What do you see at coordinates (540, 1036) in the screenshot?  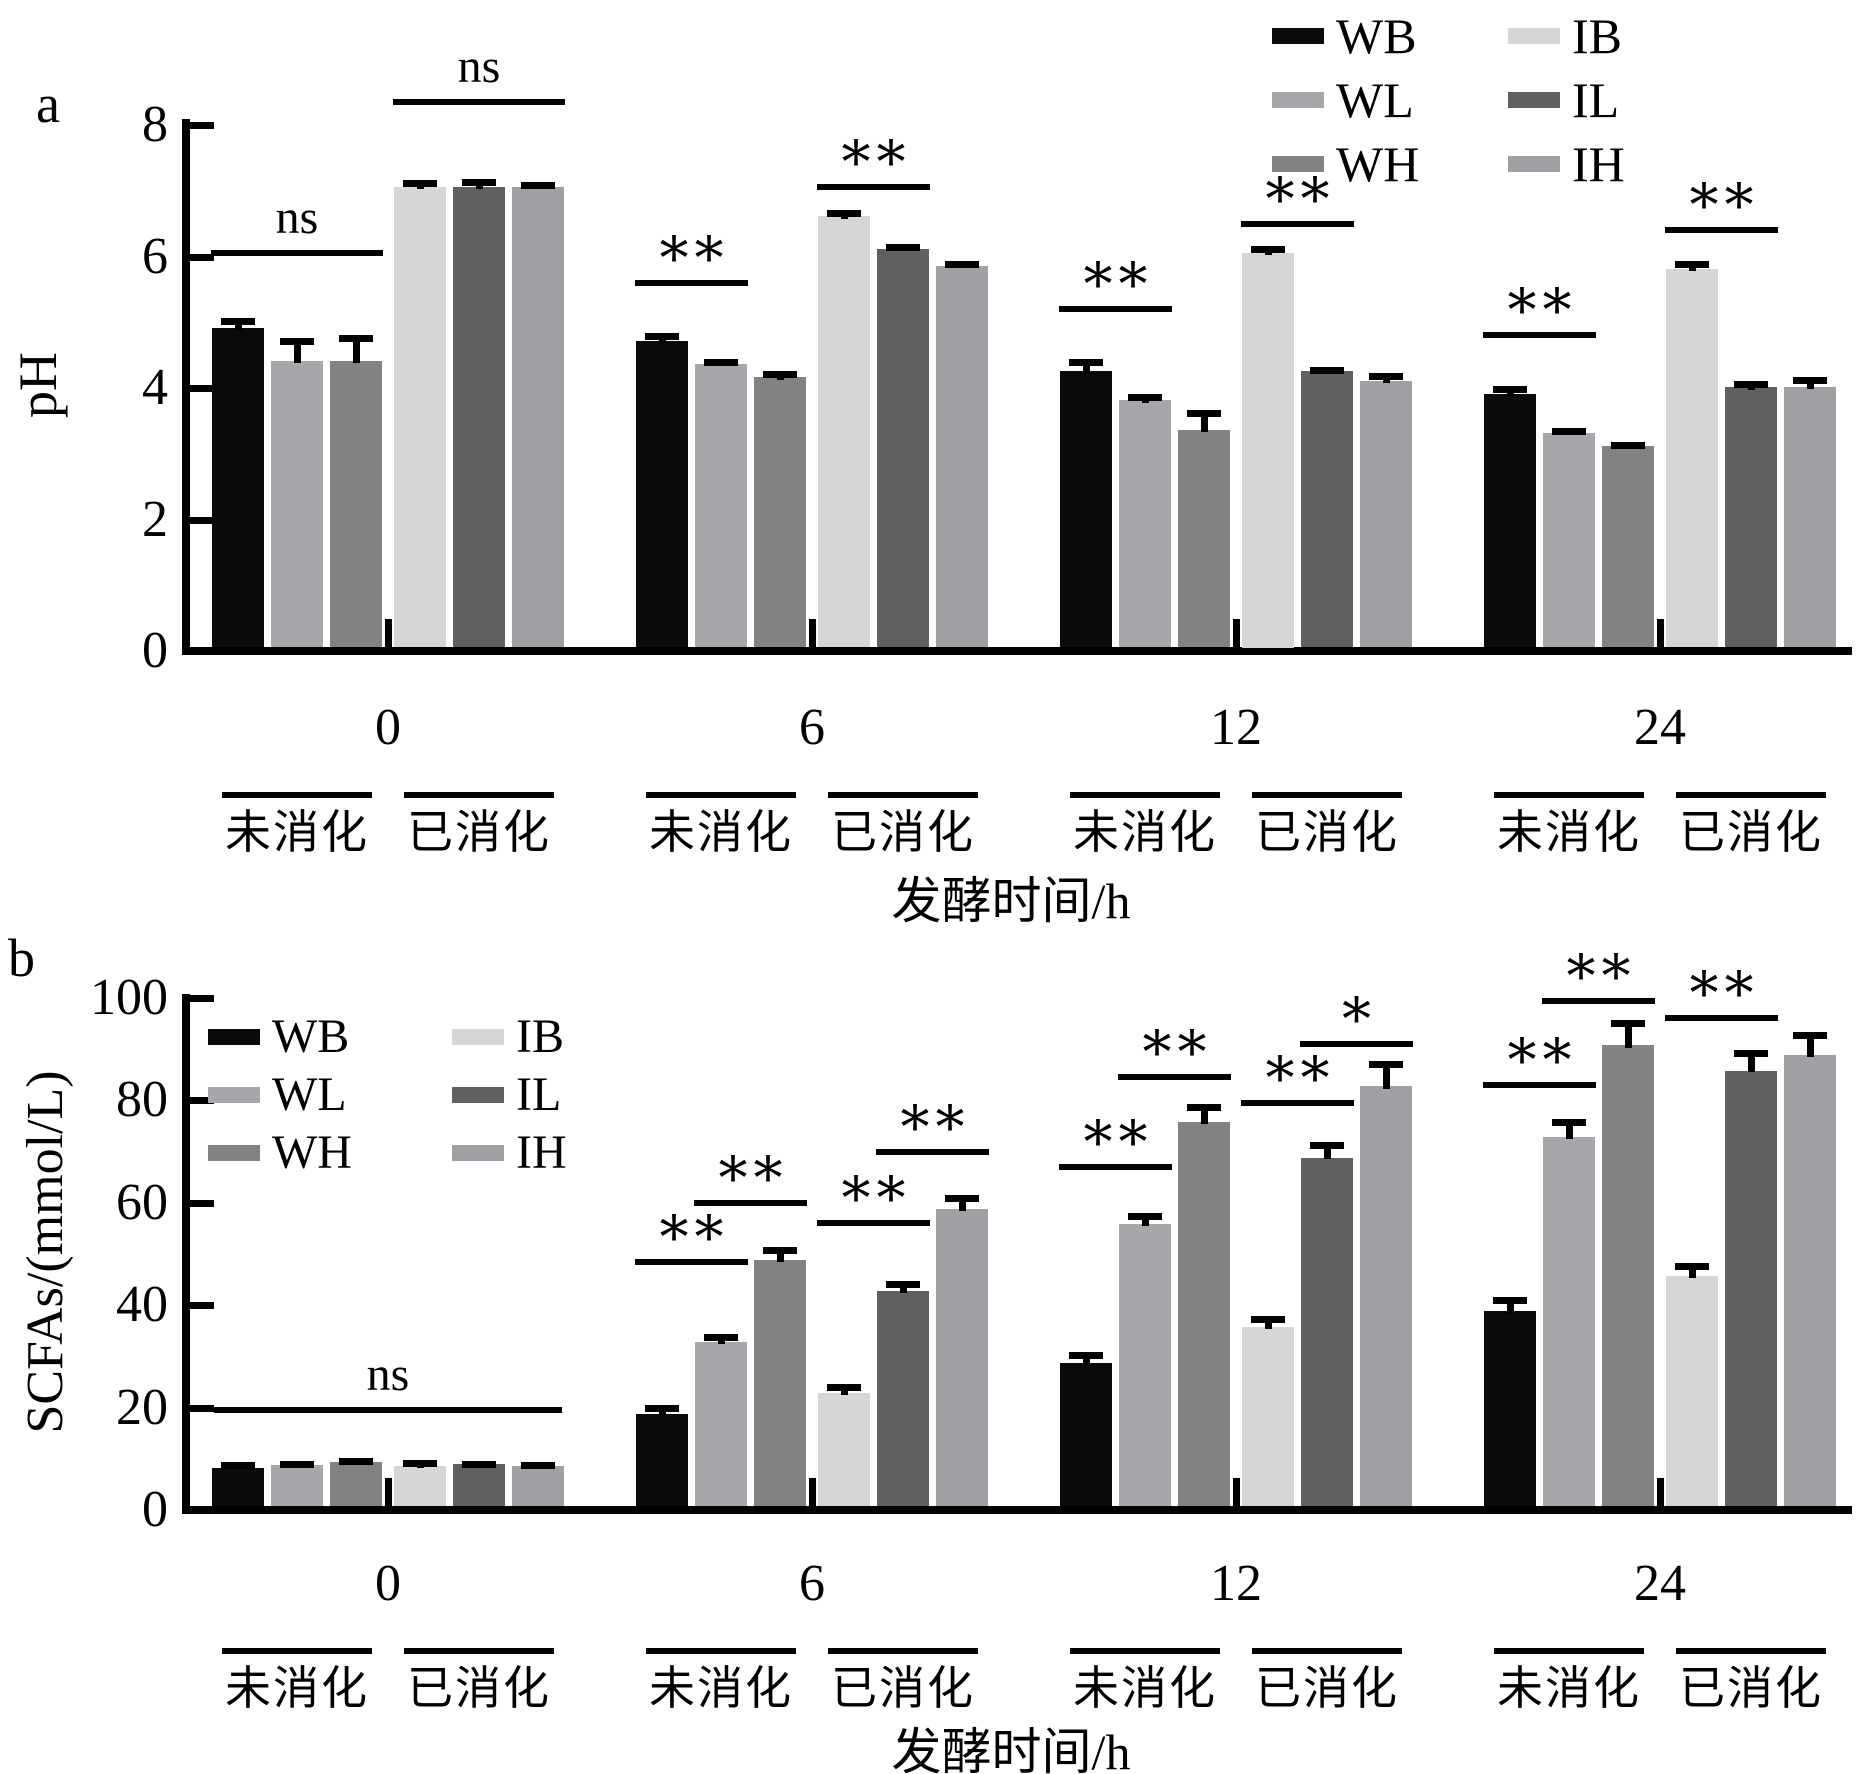 I see `legend-label-ib: IB` at bounding box center [540, 1036].